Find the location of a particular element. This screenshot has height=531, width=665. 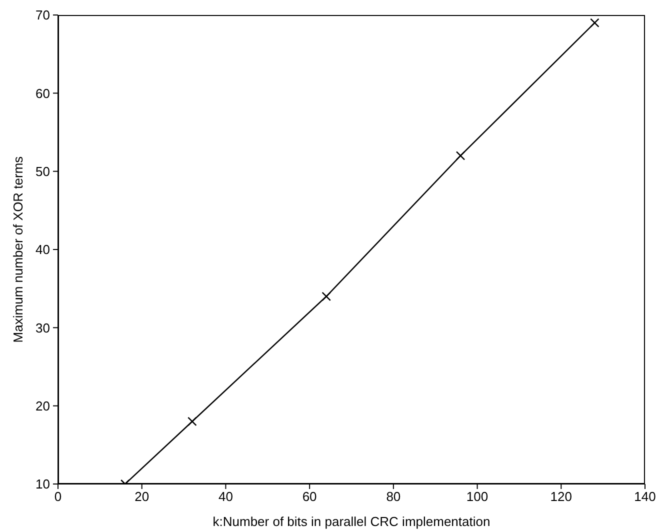

y-tick-label: 50 is located at coordinates (43, 171).